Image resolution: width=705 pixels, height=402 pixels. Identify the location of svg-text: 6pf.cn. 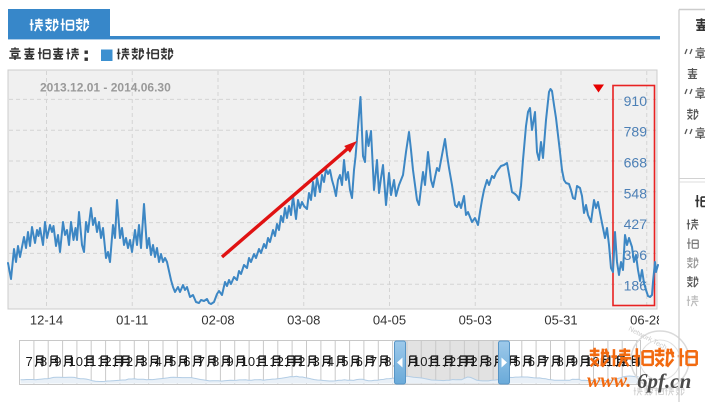
(664, 381).